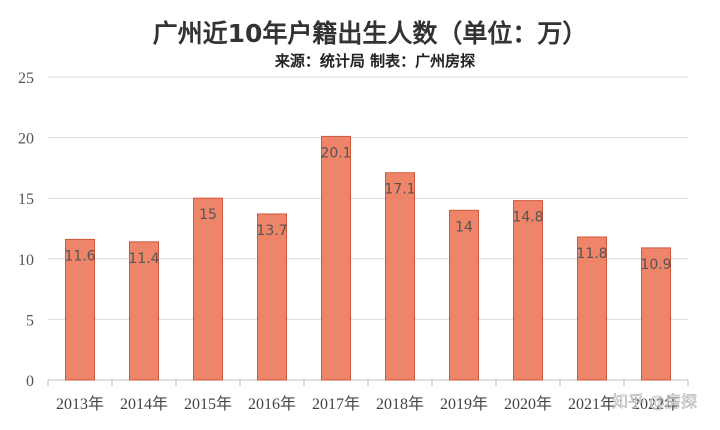 Image resolution: width=720 pixels, height=430 pixels. What do you see at coordinates (80, 404) in the screenshot?
I see `x-tick-label: 2013年` at bounding box center [80, 404].